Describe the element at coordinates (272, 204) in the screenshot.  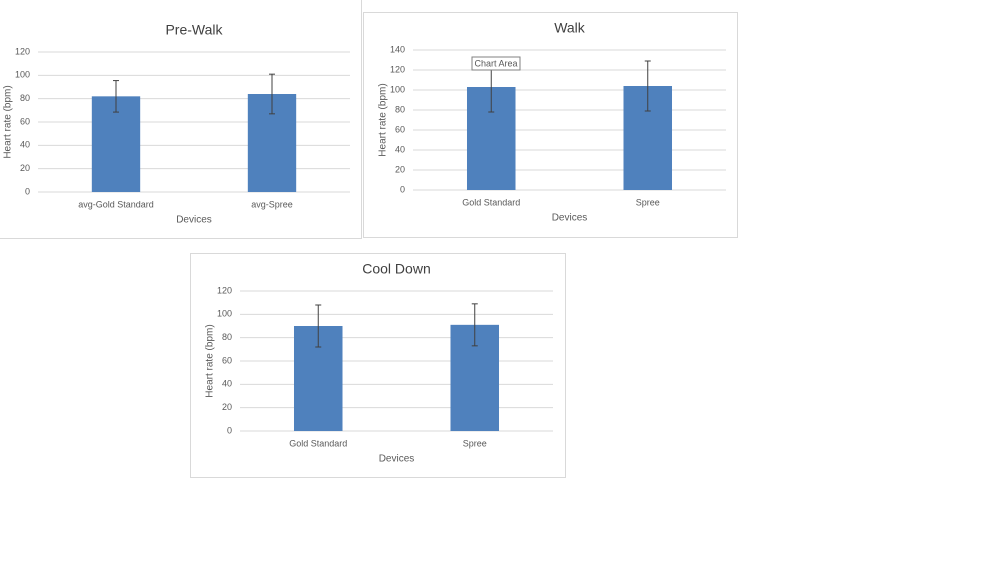
I see `x-tick-label: avg-Spree` at that location.